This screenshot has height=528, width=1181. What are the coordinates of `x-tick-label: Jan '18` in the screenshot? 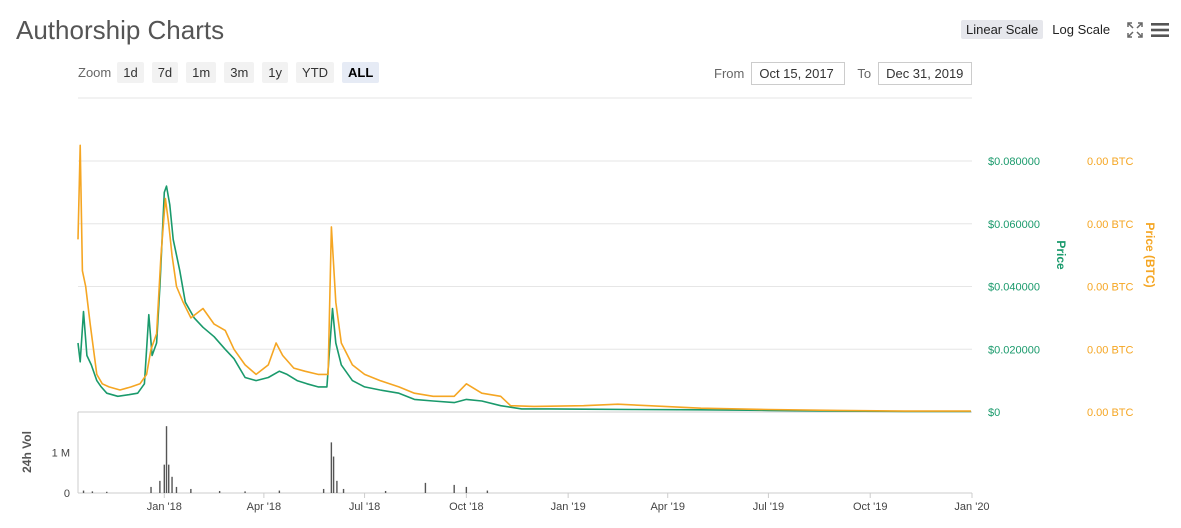 It's located at (164, 507).